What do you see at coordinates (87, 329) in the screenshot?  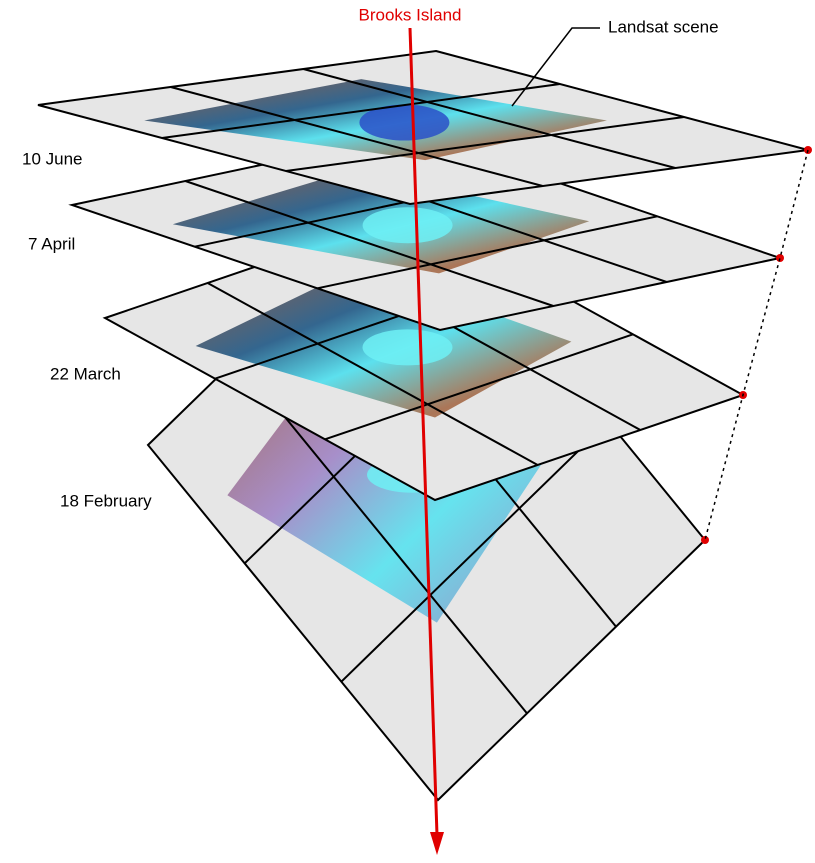 I see `layer-labels: 18 February 22 March 7 April 10 June` at bounding box center [87, 329].